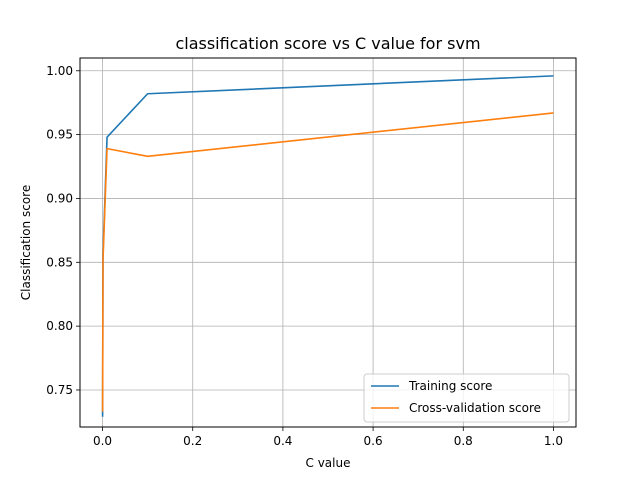 This screenshot has width=640, height=484. Describe the element at coordinates (373, 441) in the screenshot. I see `x-tick-label: 0.6` at that location.